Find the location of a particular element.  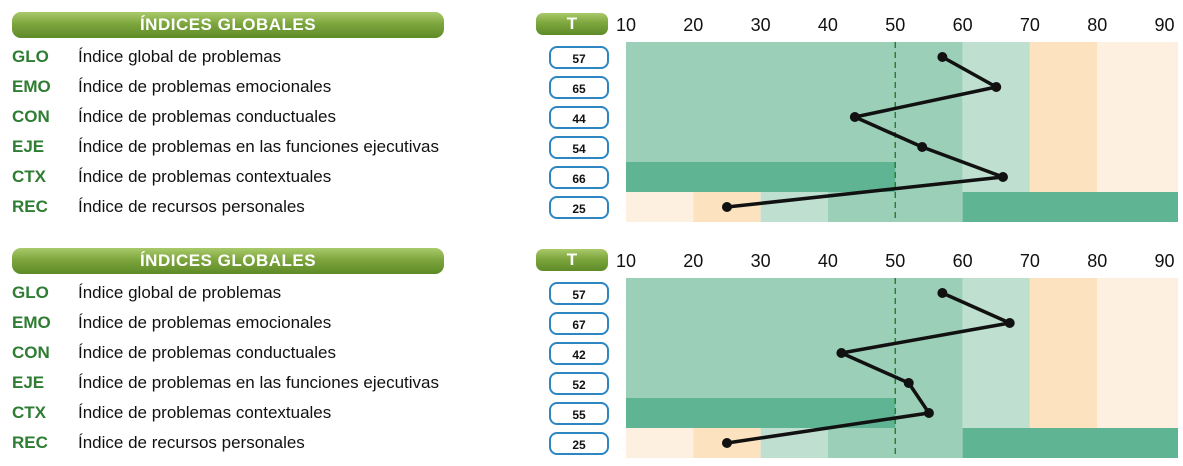

t-score-box: 67 is located at coordinates (579, 323).